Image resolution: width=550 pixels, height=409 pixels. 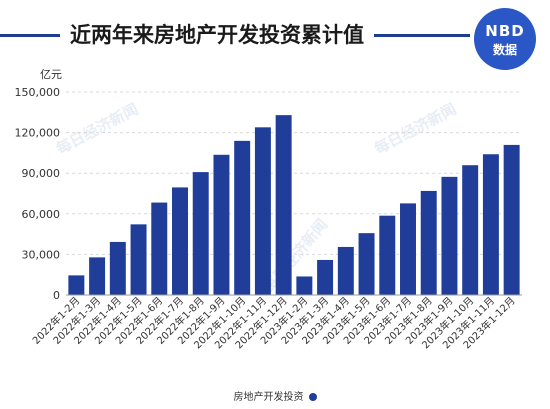 I want to click on logo-text-top: NBD, so click(x=505, y=31).